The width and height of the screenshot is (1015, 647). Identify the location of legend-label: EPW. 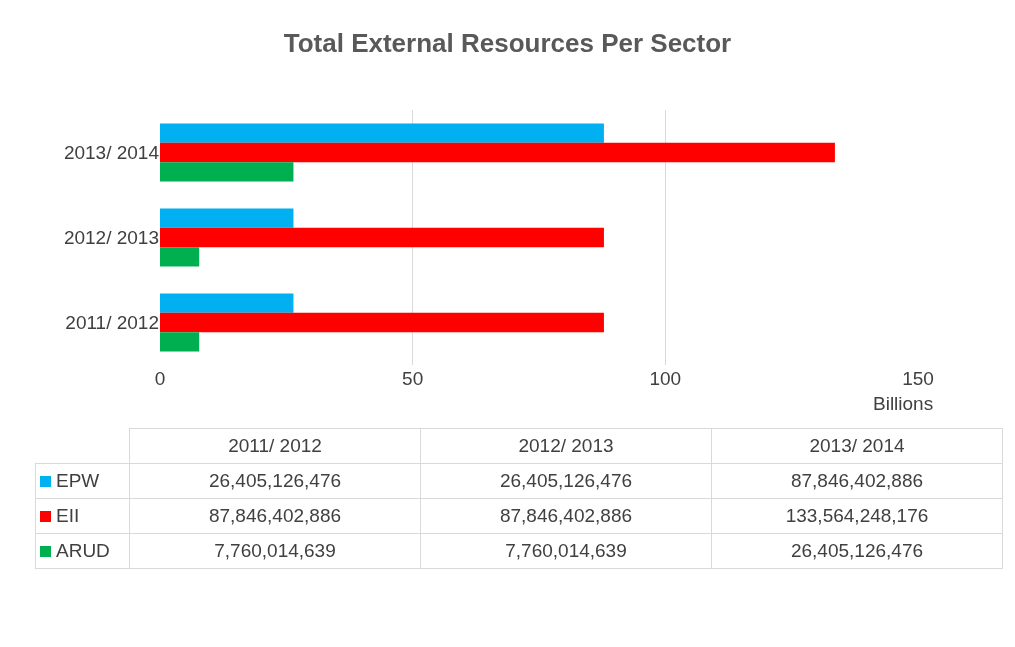
(82, 481).